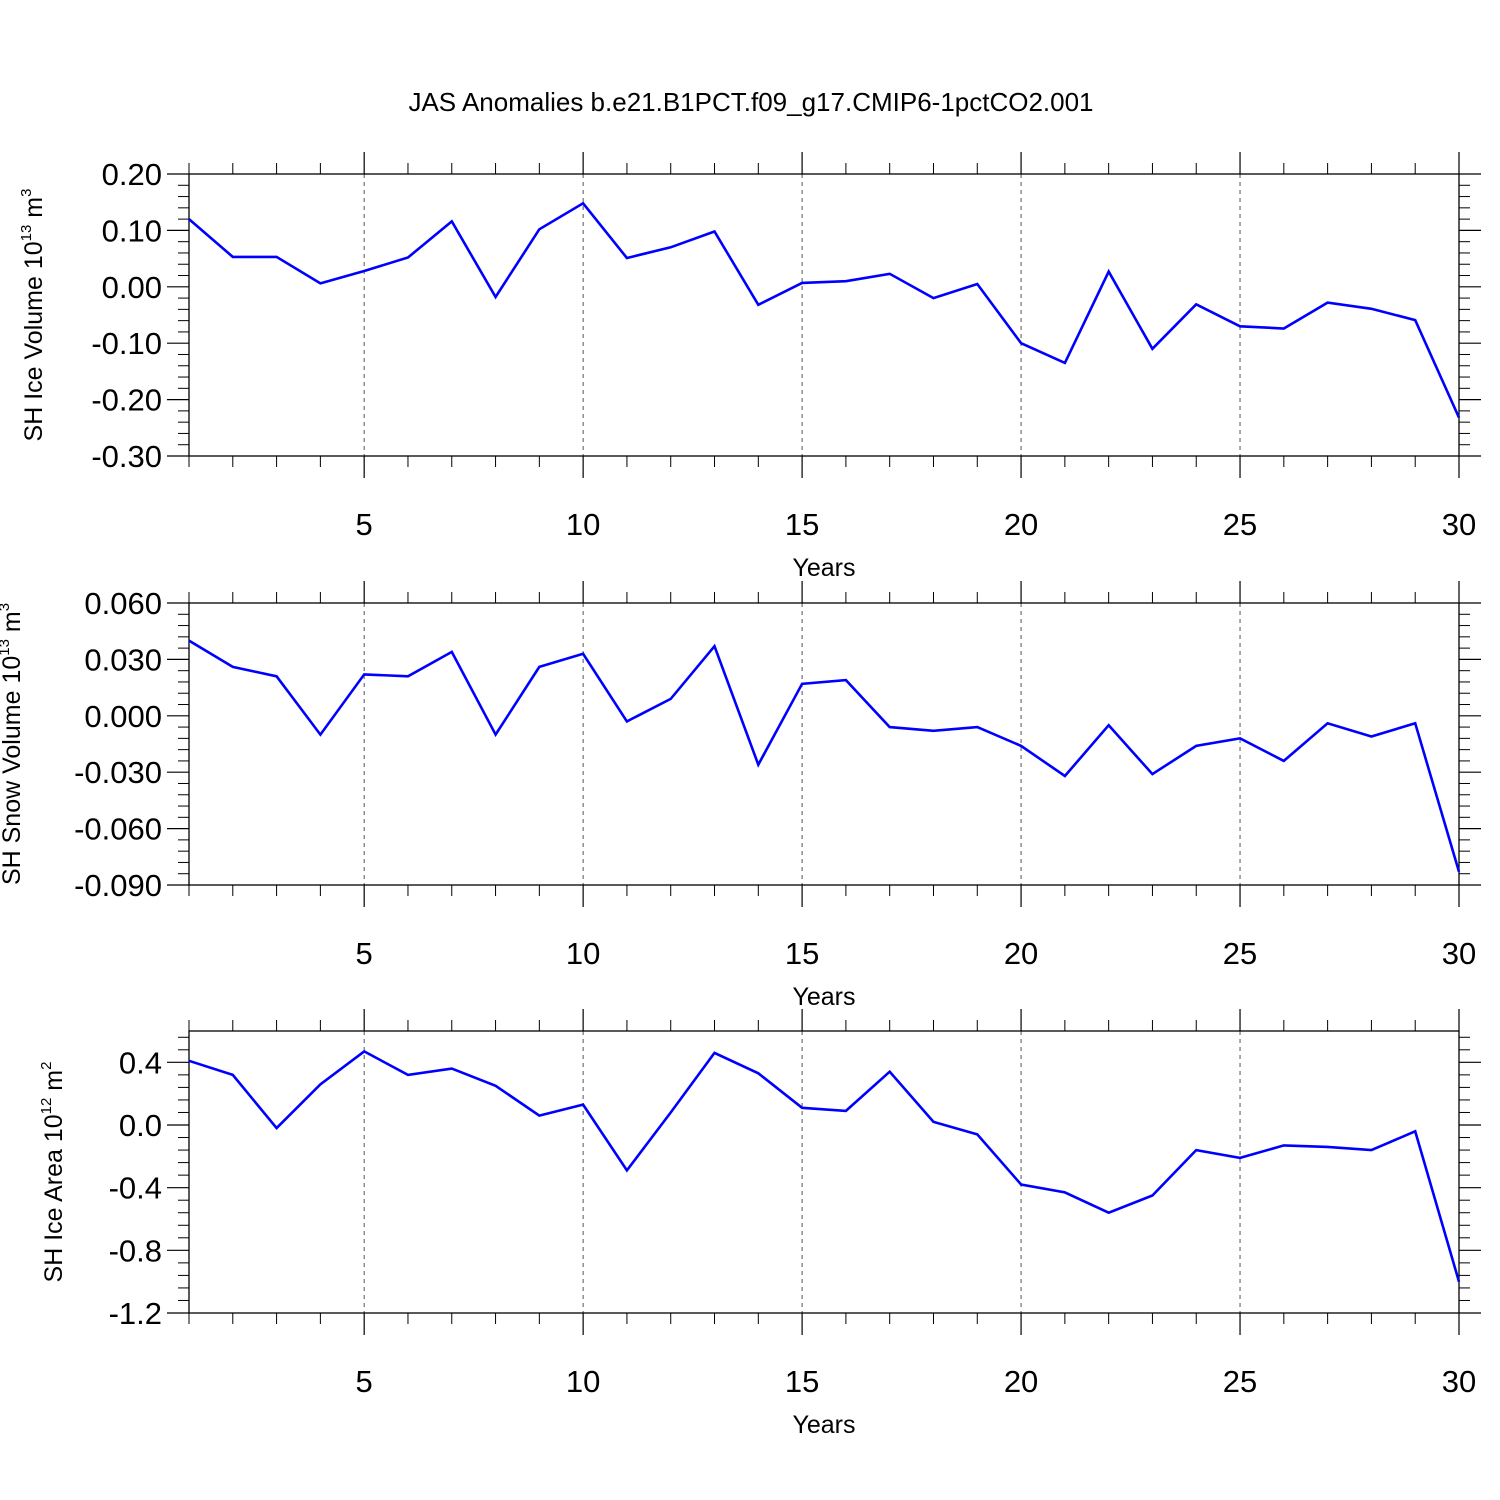  I want to click on y-tick-label: 0.000, so click(123, 716).